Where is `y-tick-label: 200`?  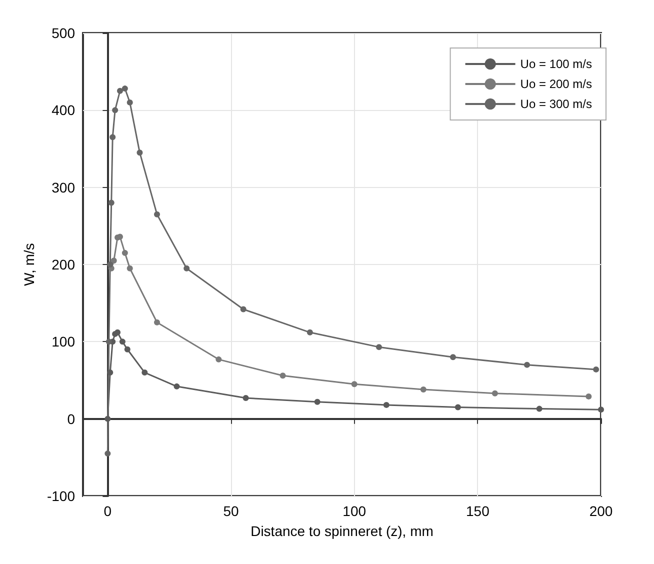
y-tick-label: 200 is located at coordinates (64, 264).